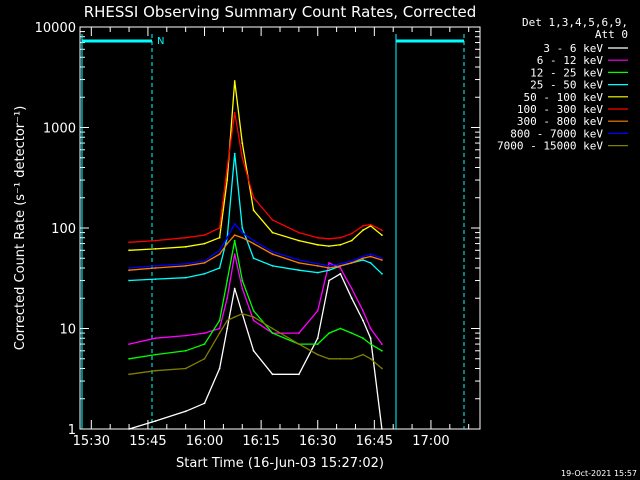 The width and height of the screenshot is (640, 480). Describe the element at coordinates (63, 229) in the screenshot. I see `y-tick-label: 100` at that location.